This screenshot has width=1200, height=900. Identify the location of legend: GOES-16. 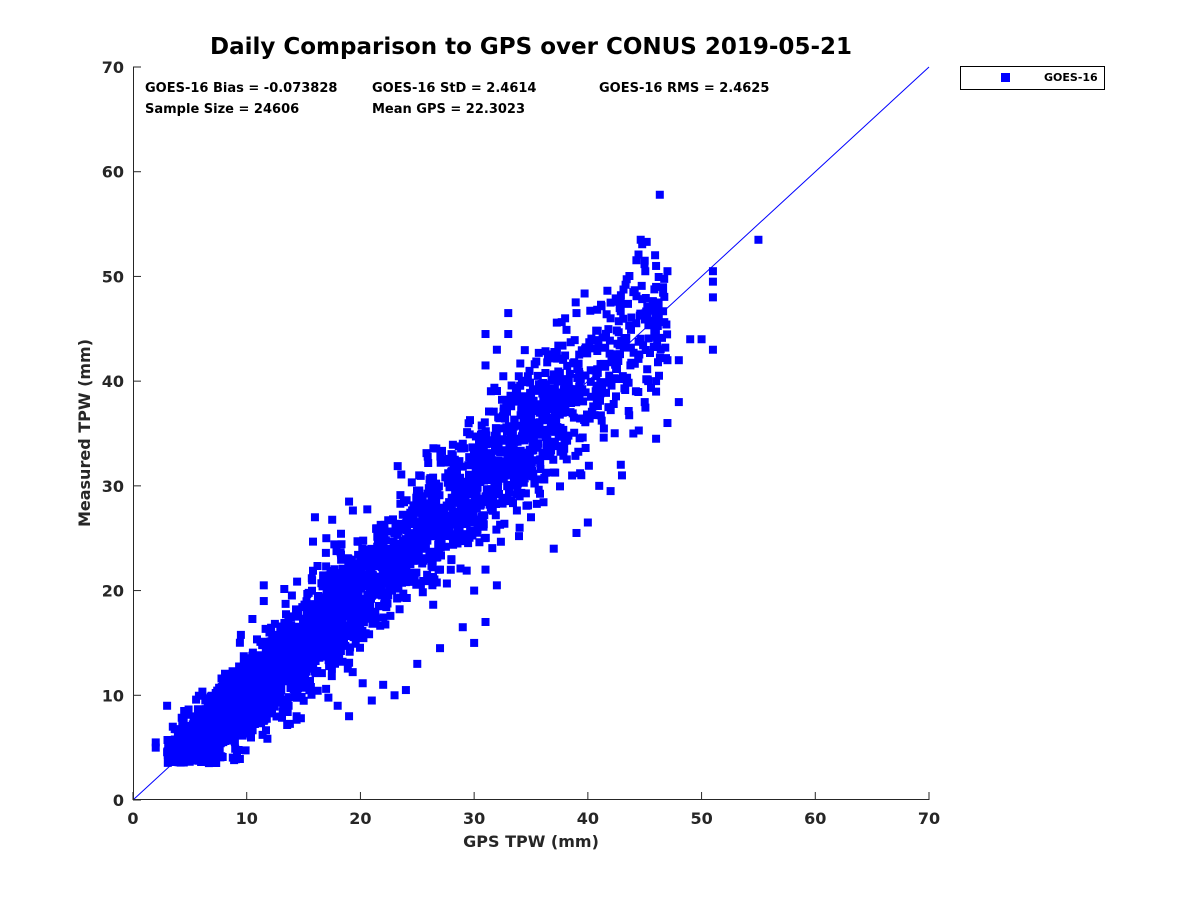
(1032, 78).